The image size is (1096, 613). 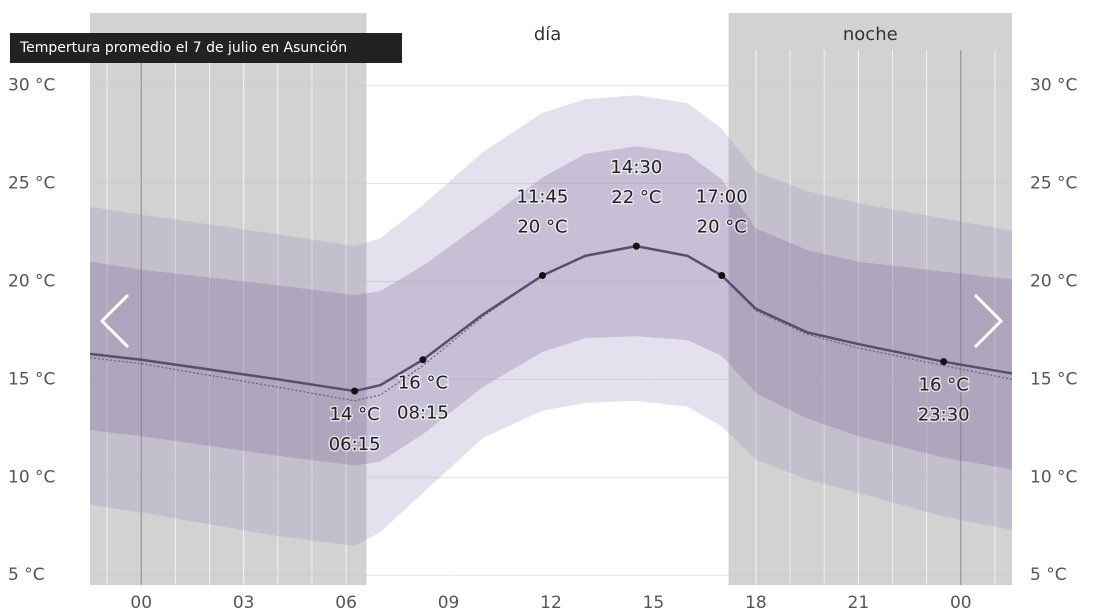 What do you see at coordinates (722, 196) in the screenshot?
I see `time-label: 17:00` at bounding box center [722, 196].